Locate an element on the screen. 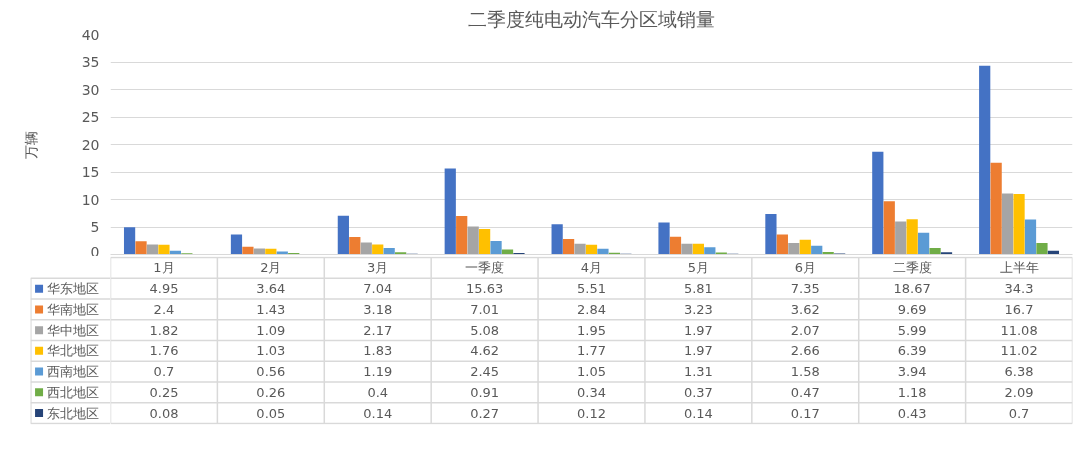 The height and width of the screenshot is (471, 1080). data-label: 1.83 is located at coordinates (378, 351).